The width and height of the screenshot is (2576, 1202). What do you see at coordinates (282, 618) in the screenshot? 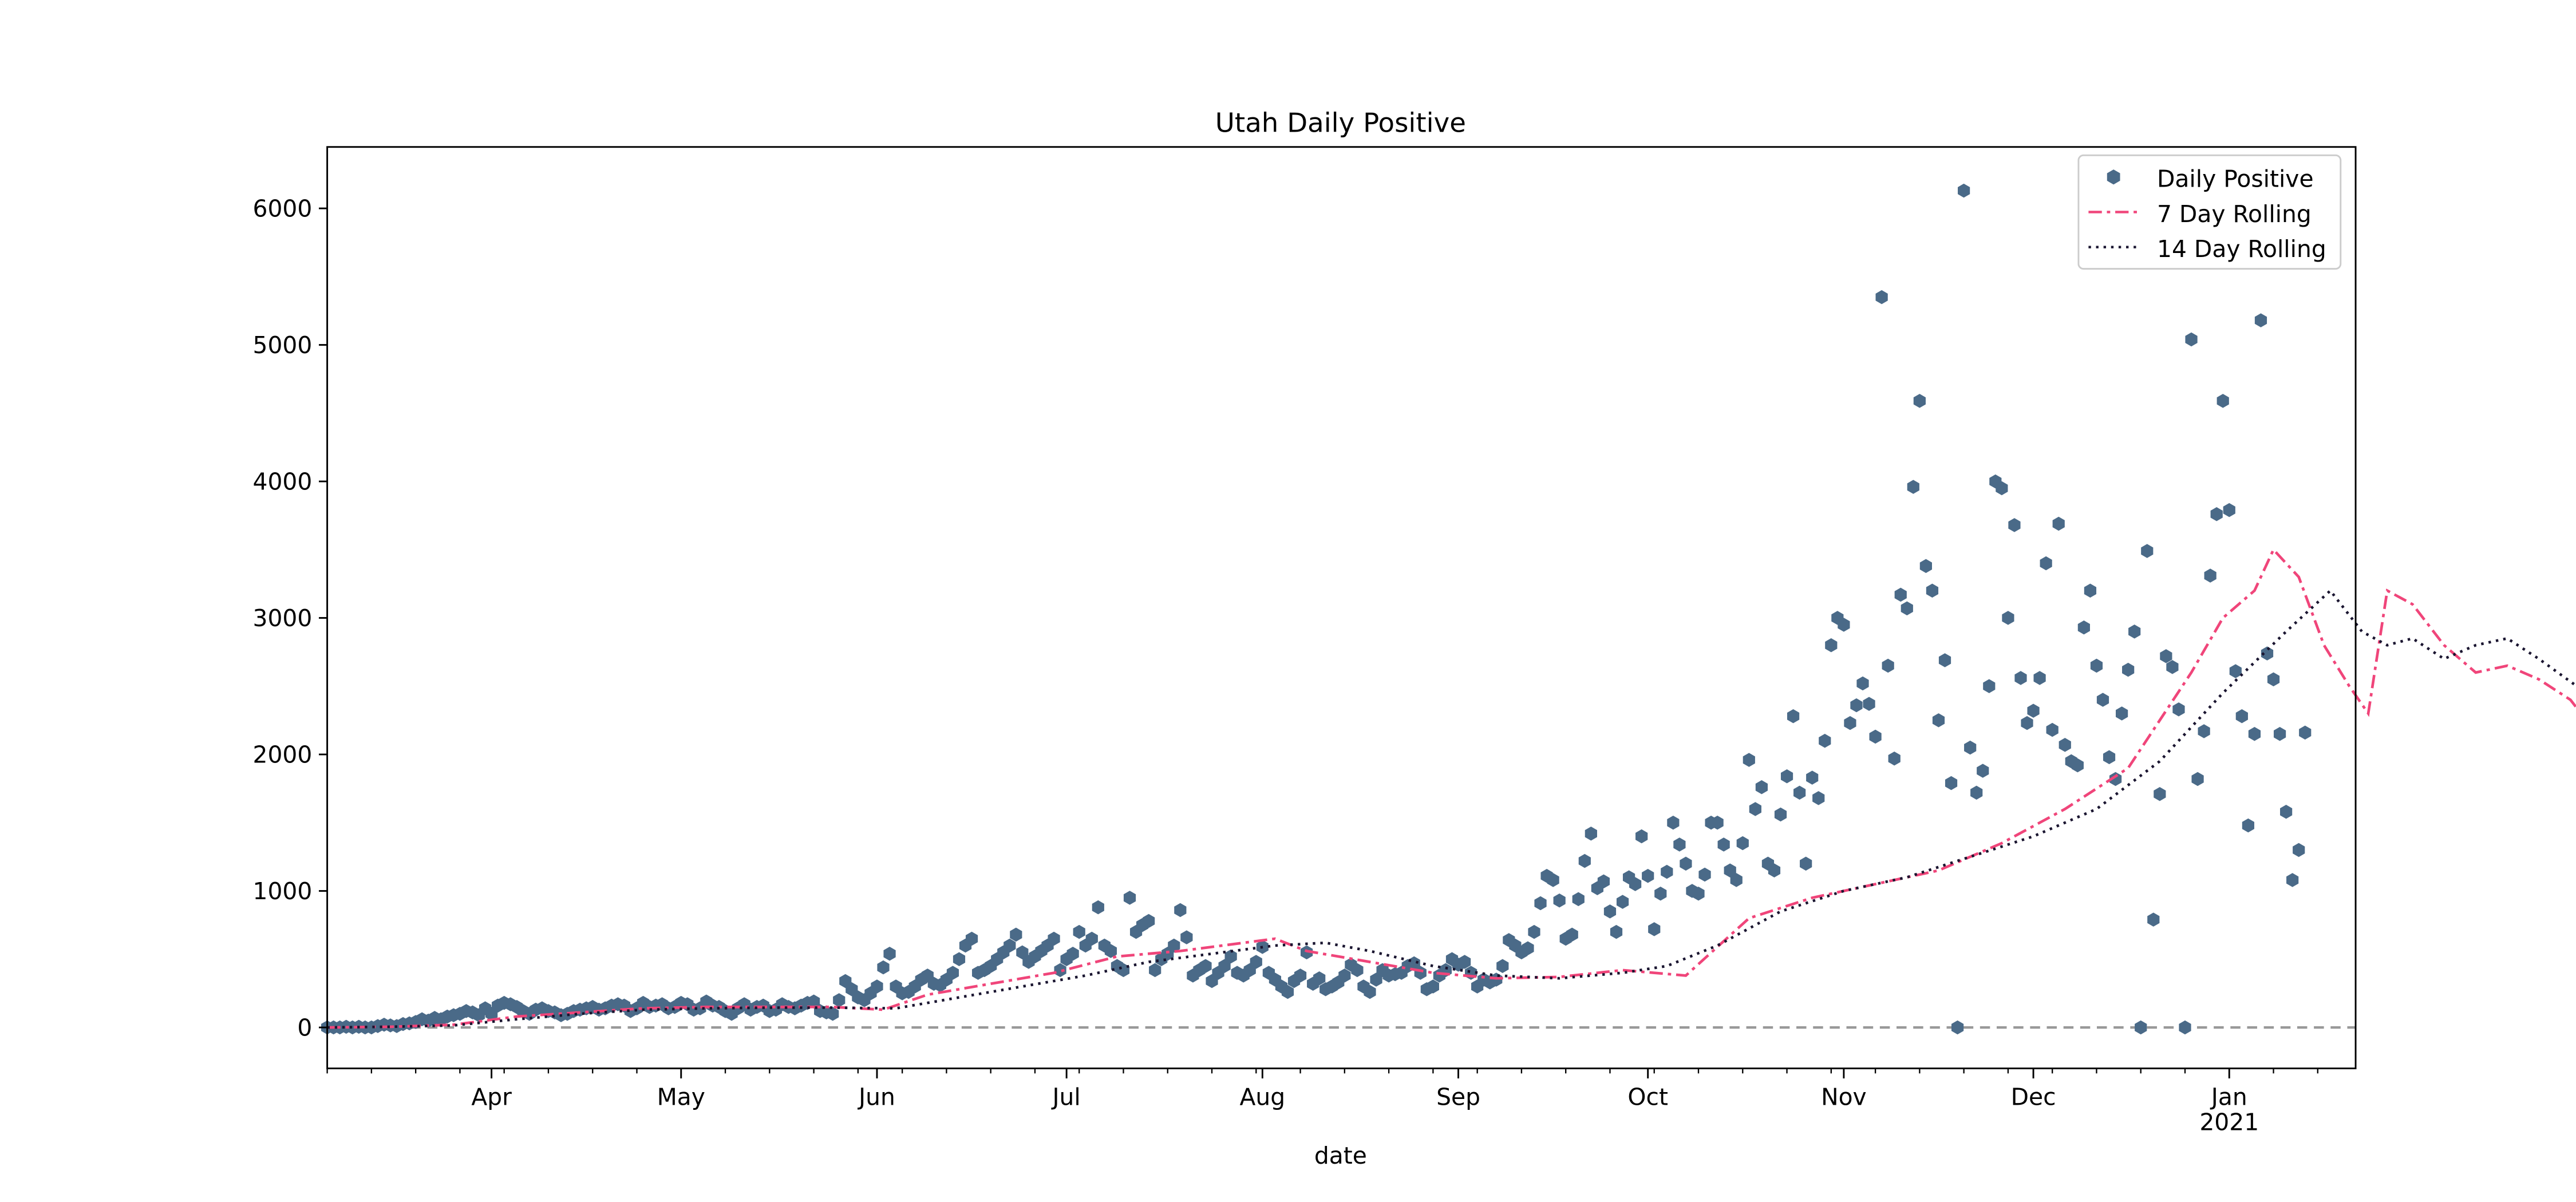
I see `y-tick-label: 3000` at bounding box center [282, 618].